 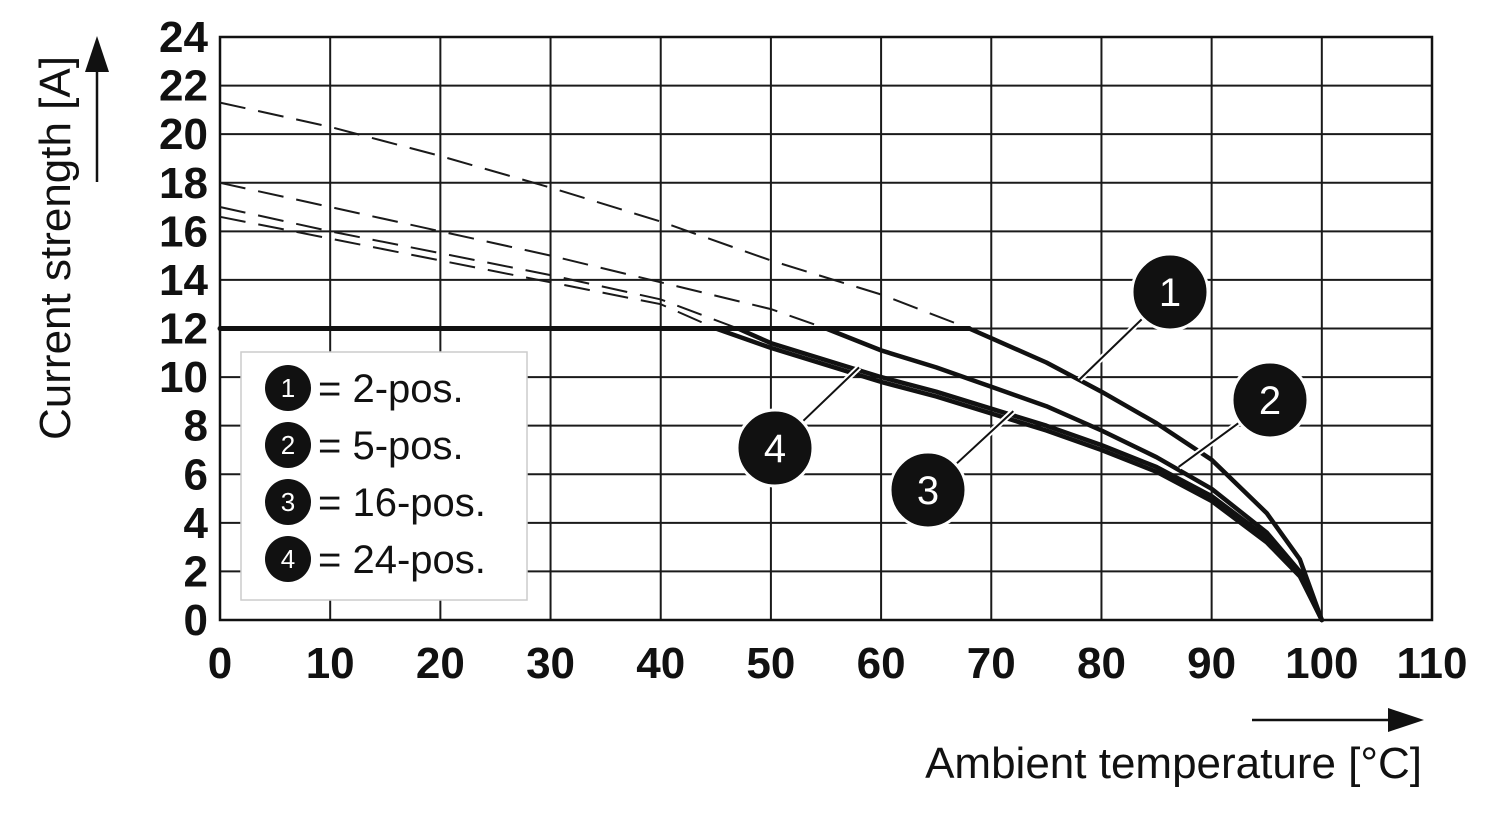 I want to click on y-tick-label: 8, so click(x=196, y=426).